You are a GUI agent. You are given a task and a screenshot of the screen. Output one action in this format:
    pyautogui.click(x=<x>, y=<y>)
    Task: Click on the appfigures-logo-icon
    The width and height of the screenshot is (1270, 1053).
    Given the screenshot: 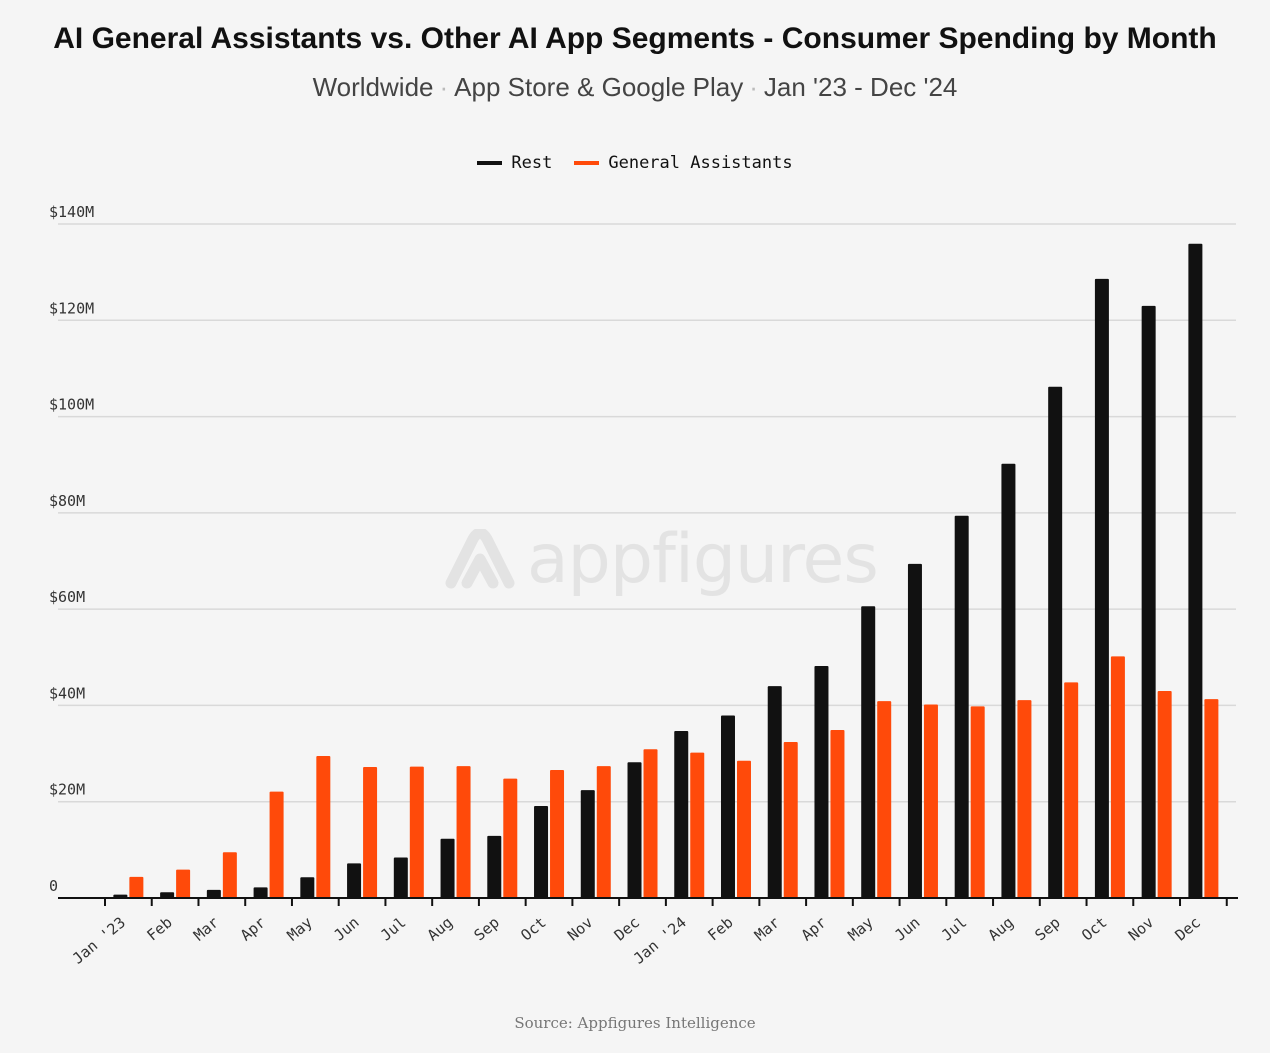 What is the action you would take?
    pyautogui.click(x=480, y=558)
    